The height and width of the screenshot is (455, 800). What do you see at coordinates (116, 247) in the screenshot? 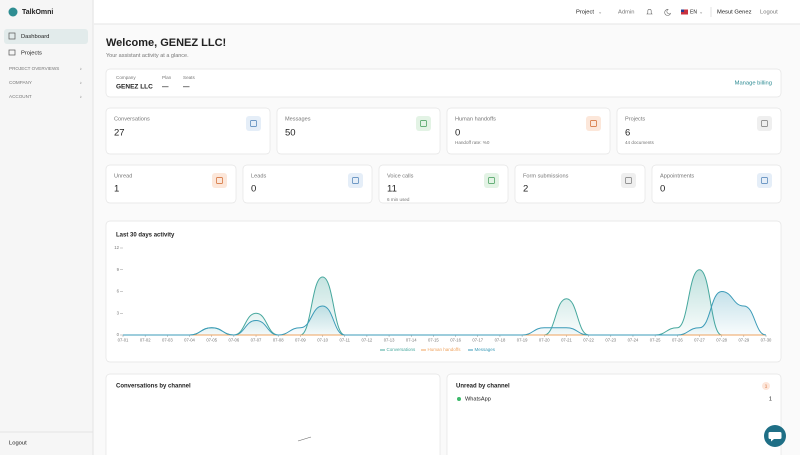
I see `y-tick-label: 12` at bounding box center [116, 247].